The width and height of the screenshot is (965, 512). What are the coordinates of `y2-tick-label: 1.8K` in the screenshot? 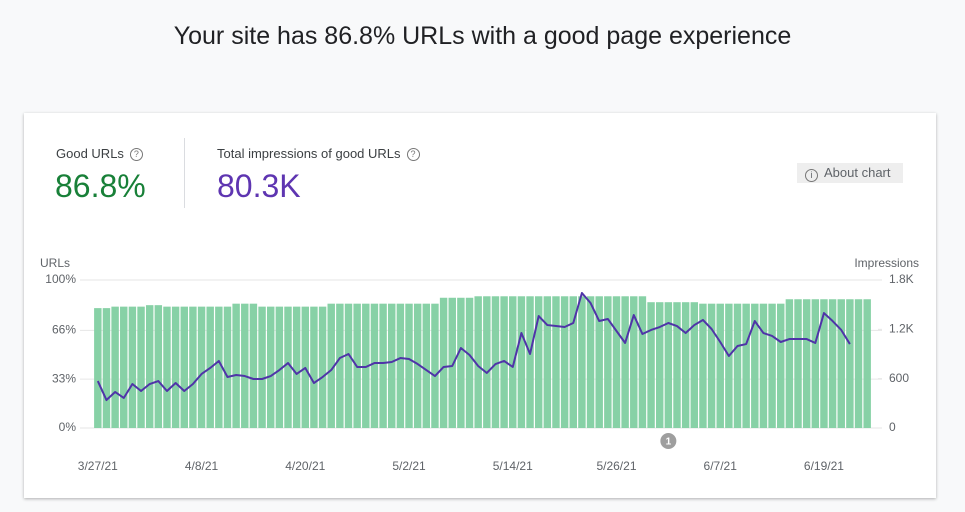 It's located at (901, 279).